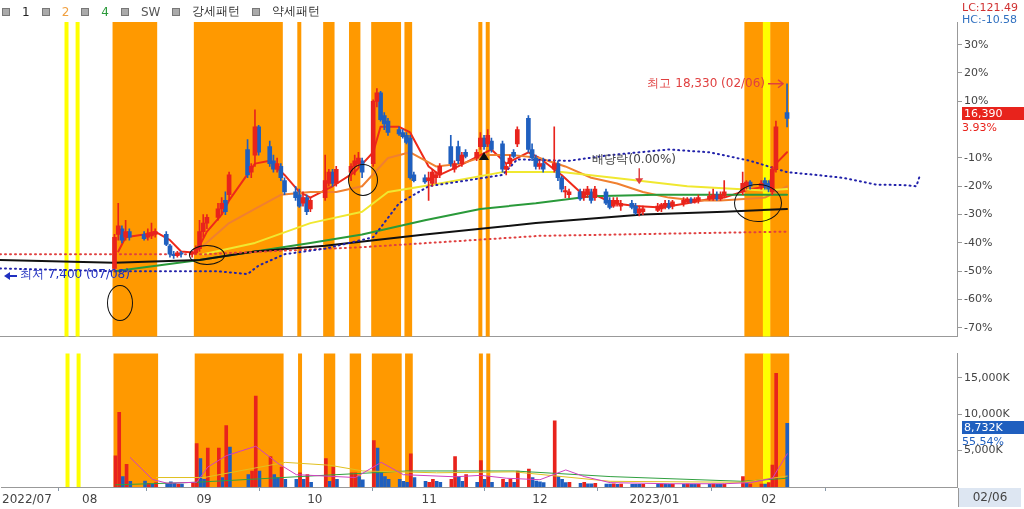 The height and width of the screenshot is (509, 1024). I want to click on y-tick-label: 20%, so click(976, 72).